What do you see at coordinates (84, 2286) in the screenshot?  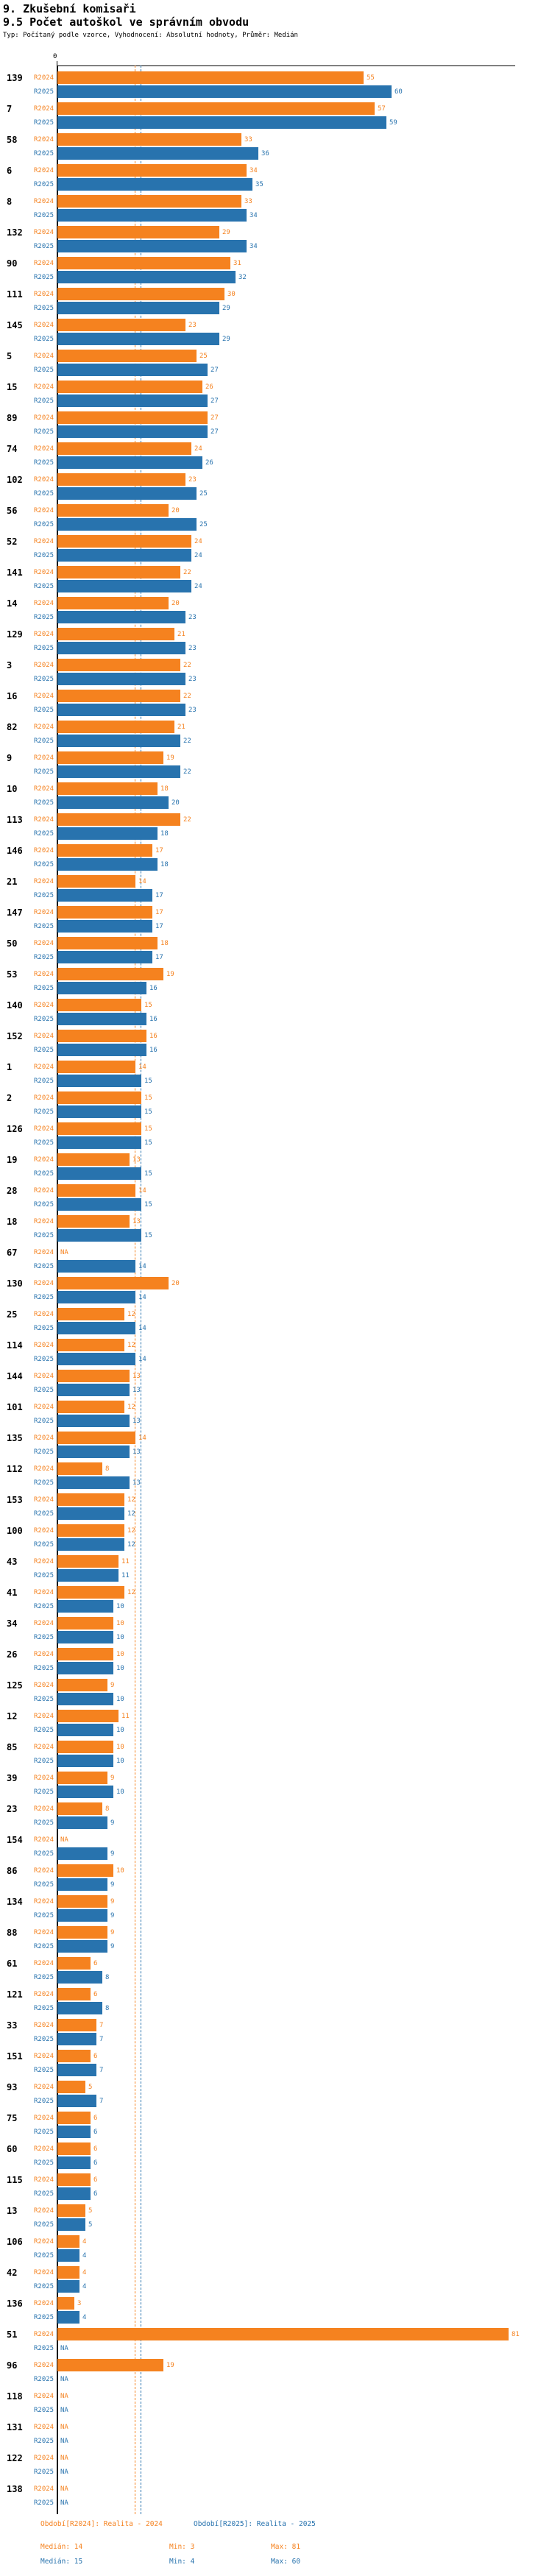 I see `bar-value-r2025: 4` at bounding box center [84, 2286].